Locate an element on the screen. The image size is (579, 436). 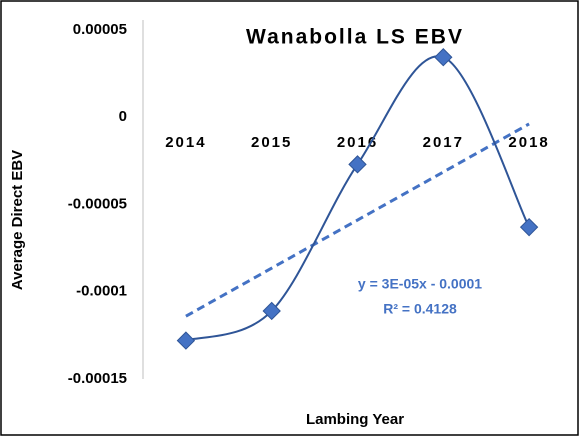
y-tick-label: -0.0001 is located at coordinates (101, 291).